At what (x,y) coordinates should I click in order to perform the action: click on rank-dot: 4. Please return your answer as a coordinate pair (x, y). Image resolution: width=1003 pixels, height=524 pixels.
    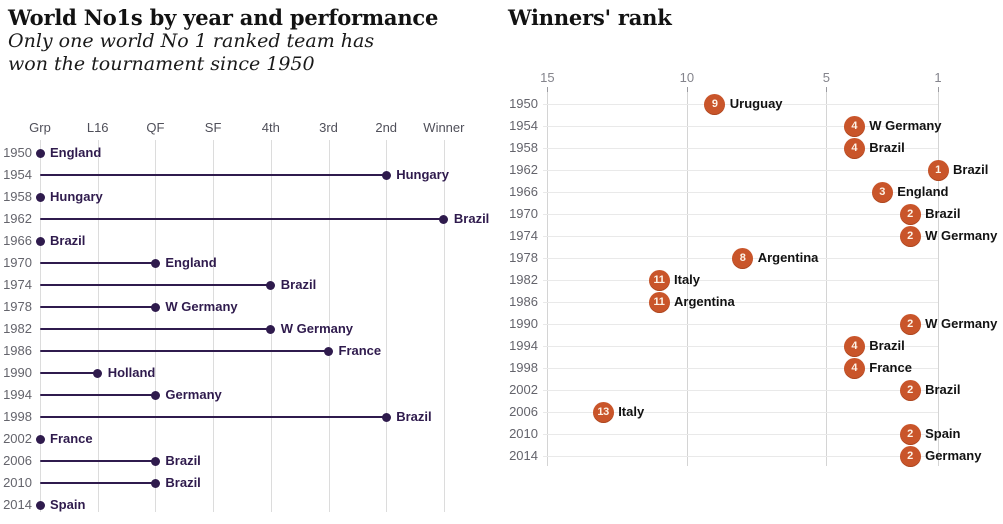
    Looking at the image, I should click on (854, 148).